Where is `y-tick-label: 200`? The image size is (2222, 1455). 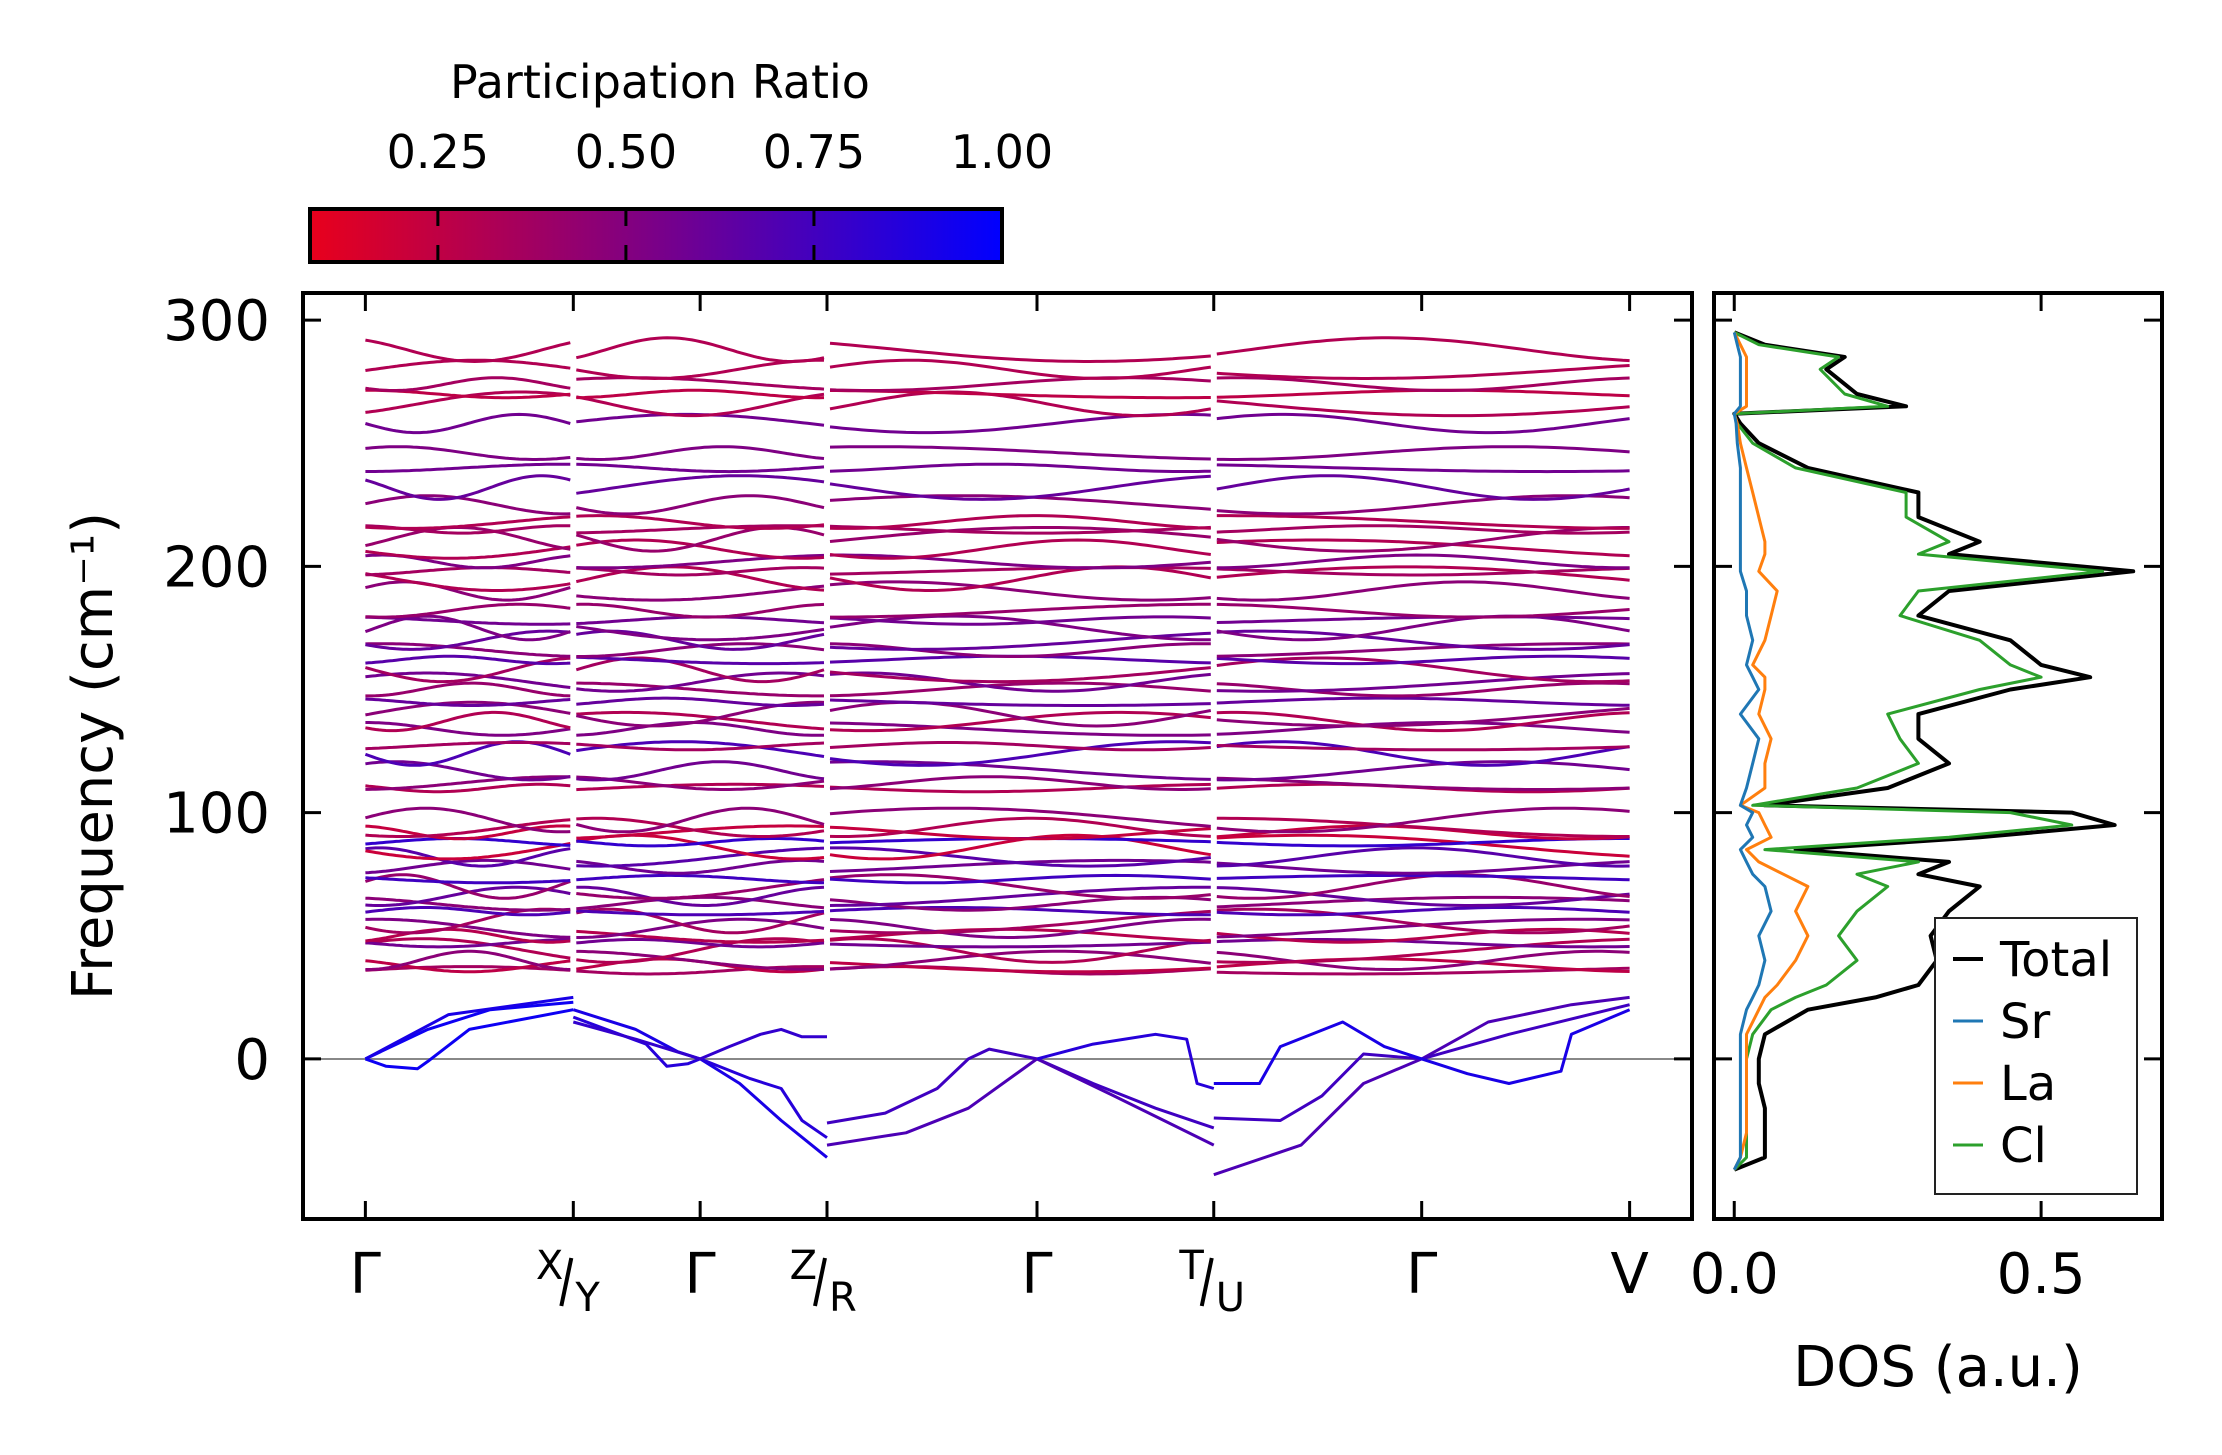
y-tick-label: 200 is located at coordinates (216, 567).